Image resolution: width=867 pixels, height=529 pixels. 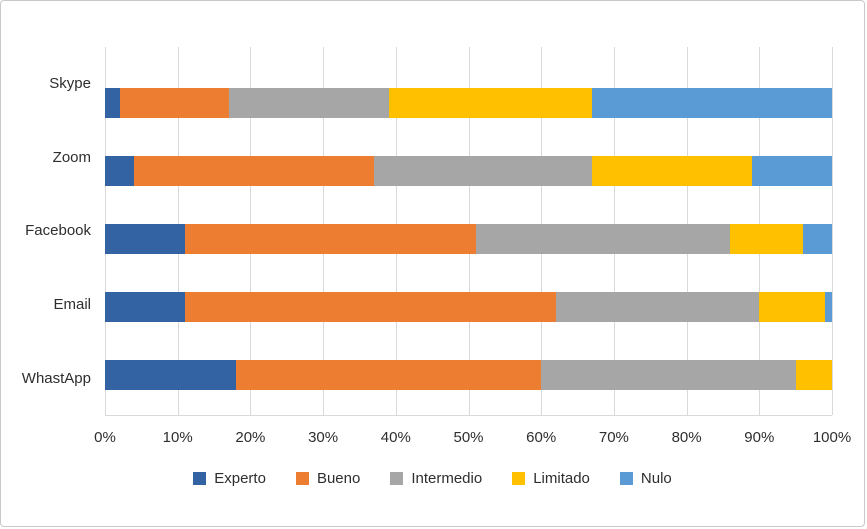 I want to click on x-axis-tick-label: 70%, so click(x=613, y=437).